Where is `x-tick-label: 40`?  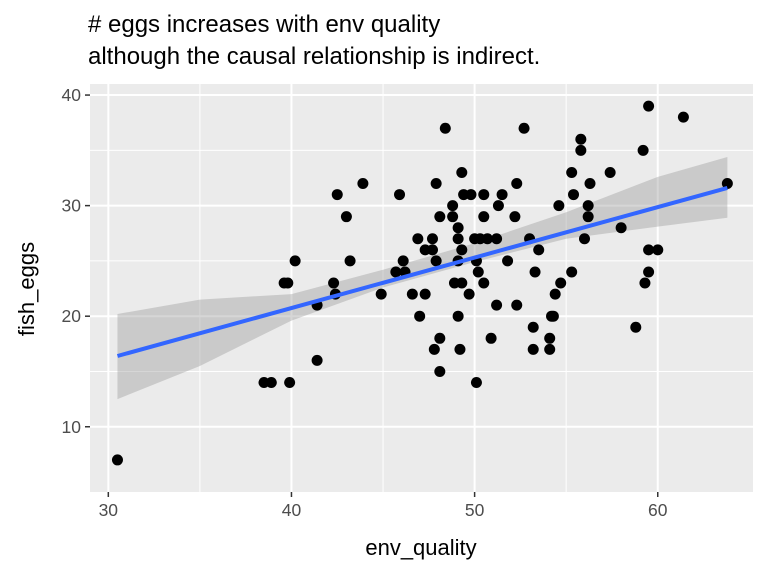
x-tick-label: 40 is located at coordinates (292, 510).